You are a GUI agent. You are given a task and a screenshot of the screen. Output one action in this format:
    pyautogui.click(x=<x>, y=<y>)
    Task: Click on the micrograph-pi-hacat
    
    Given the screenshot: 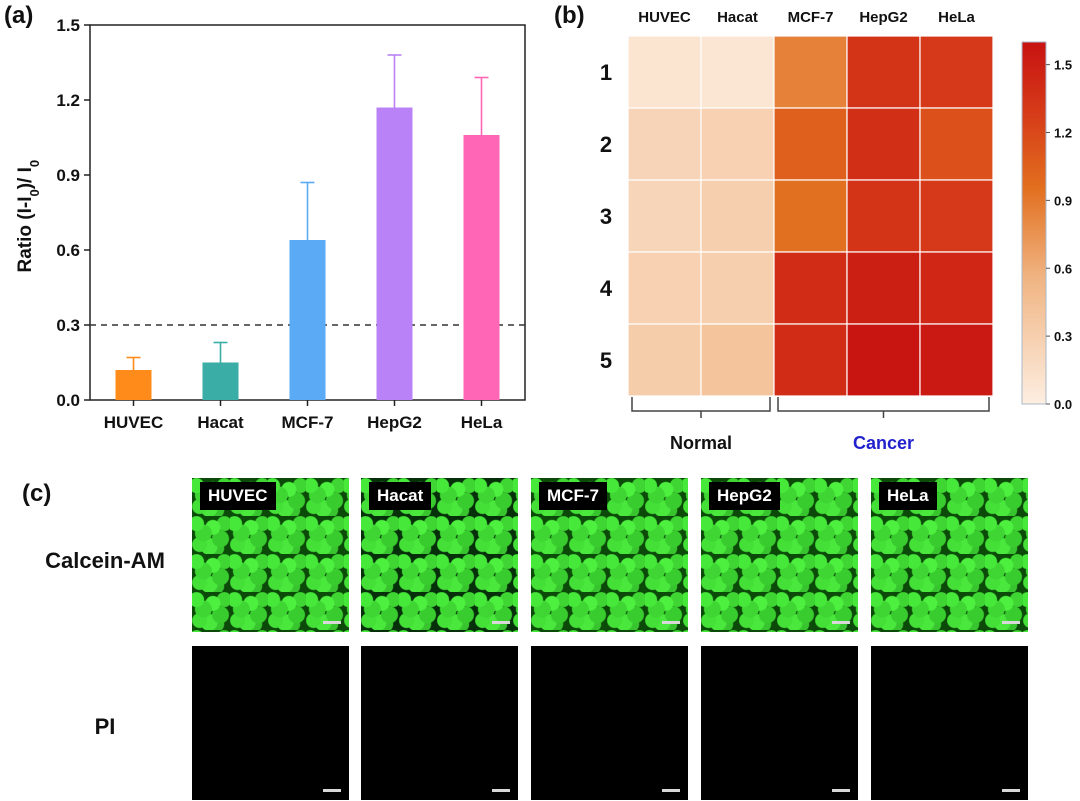 What is the action you would take?
    pyautogui.click(x=439, y=723)
    